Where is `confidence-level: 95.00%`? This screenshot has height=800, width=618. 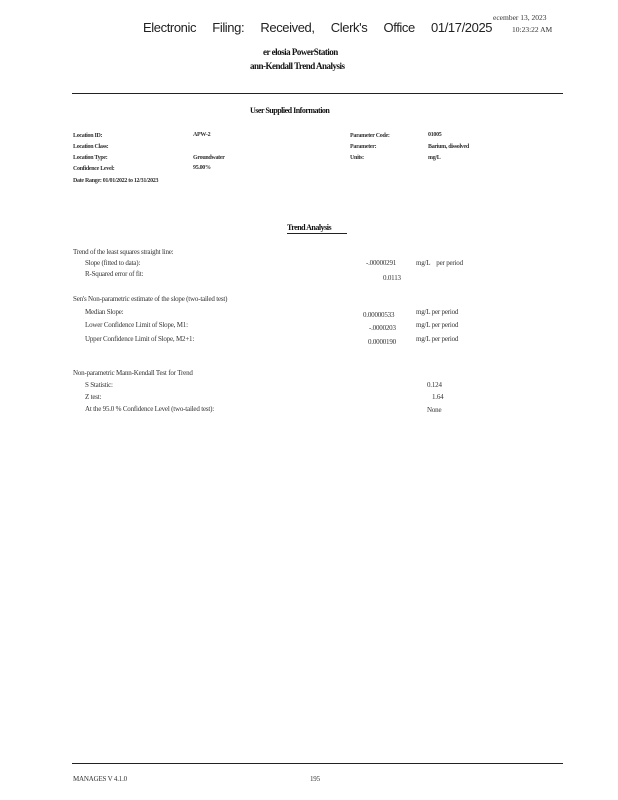 confidence-level: 95.00% is located at coordinates (202, 168).